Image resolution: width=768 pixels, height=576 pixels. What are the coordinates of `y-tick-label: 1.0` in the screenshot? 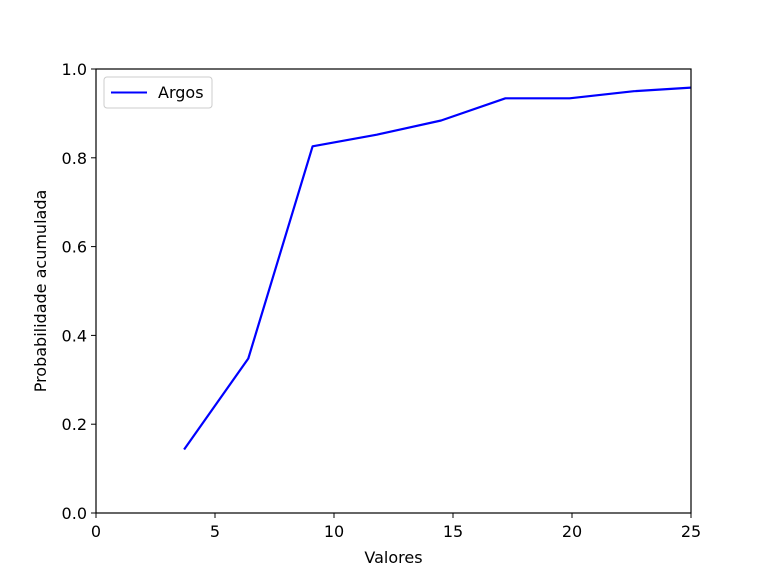 It's located at (74, 69).